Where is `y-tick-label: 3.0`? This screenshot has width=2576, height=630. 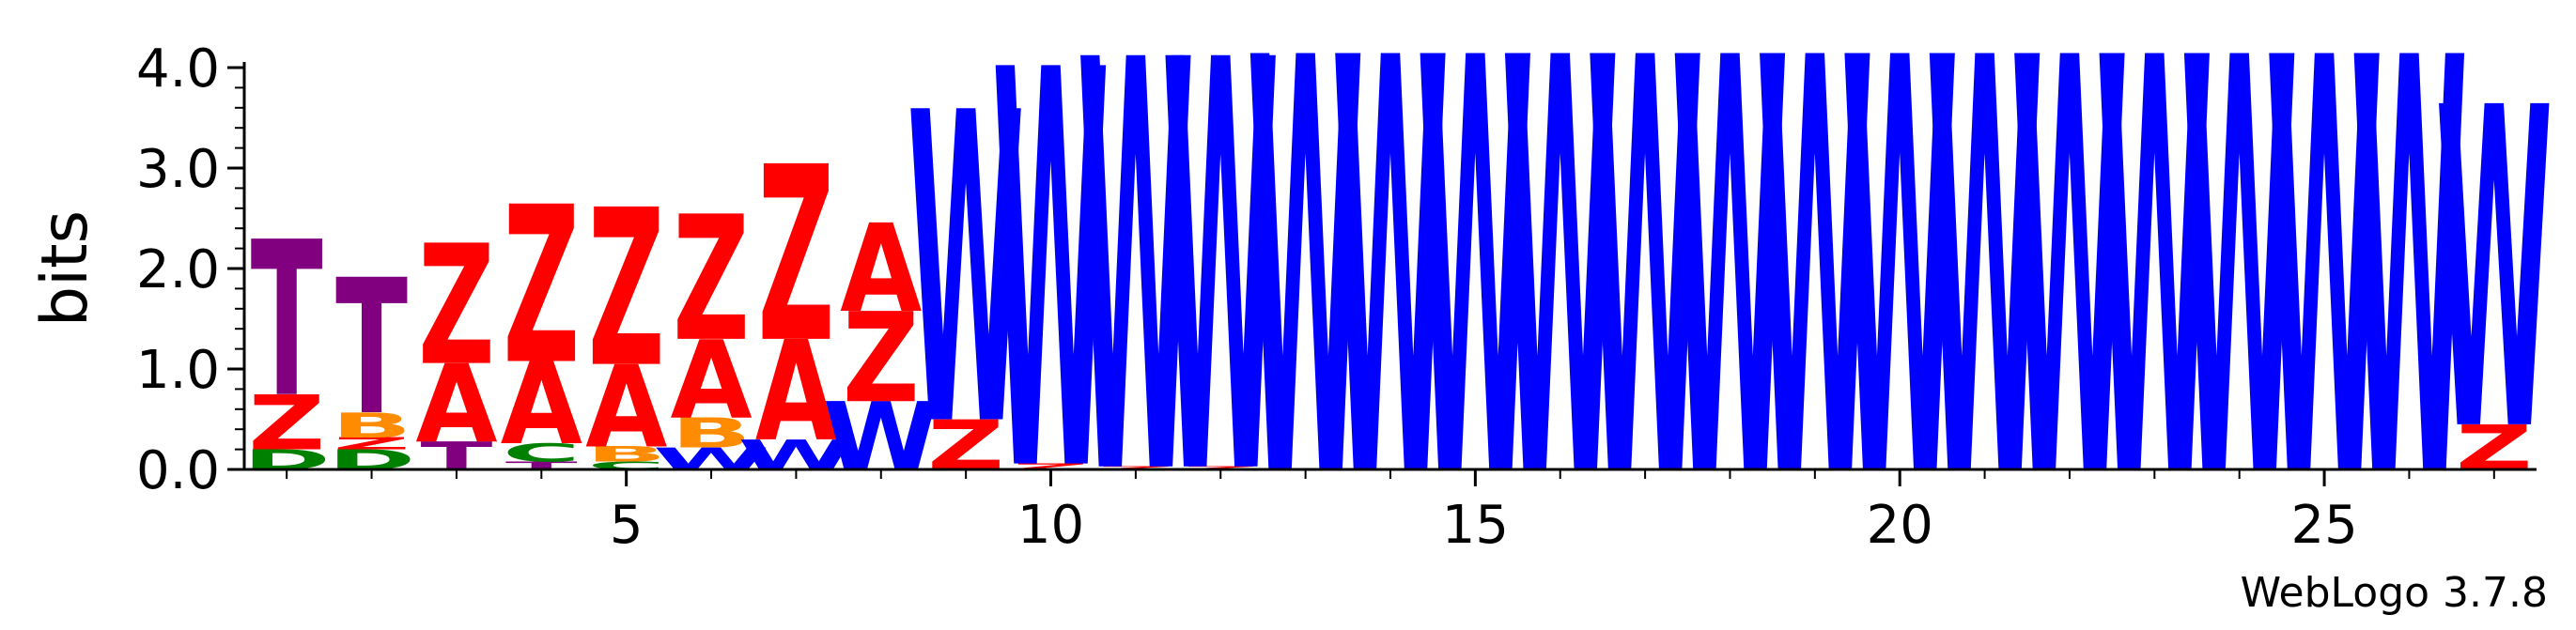
y-tick-label: 3.0 is located at coordinates (178, 169).